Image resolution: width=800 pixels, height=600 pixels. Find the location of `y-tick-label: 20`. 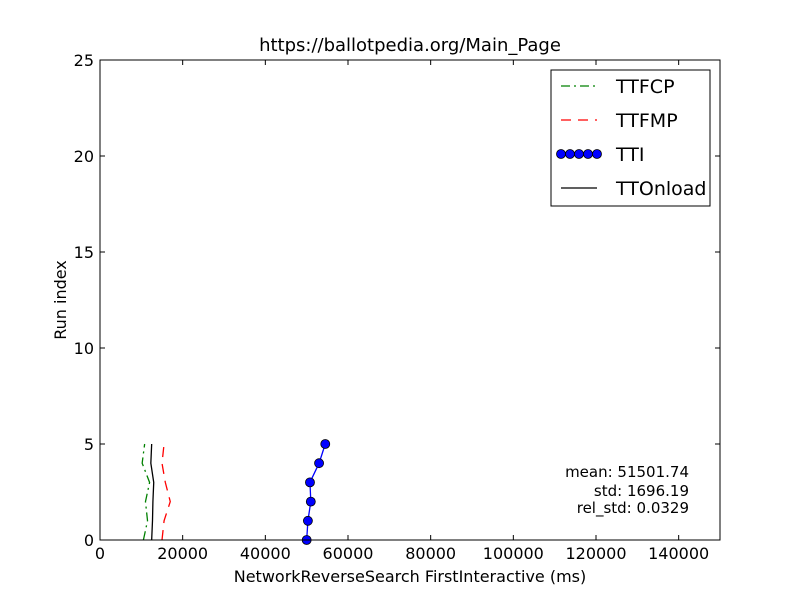

y-tick-label: 20 is located at coordinates (84, 156).